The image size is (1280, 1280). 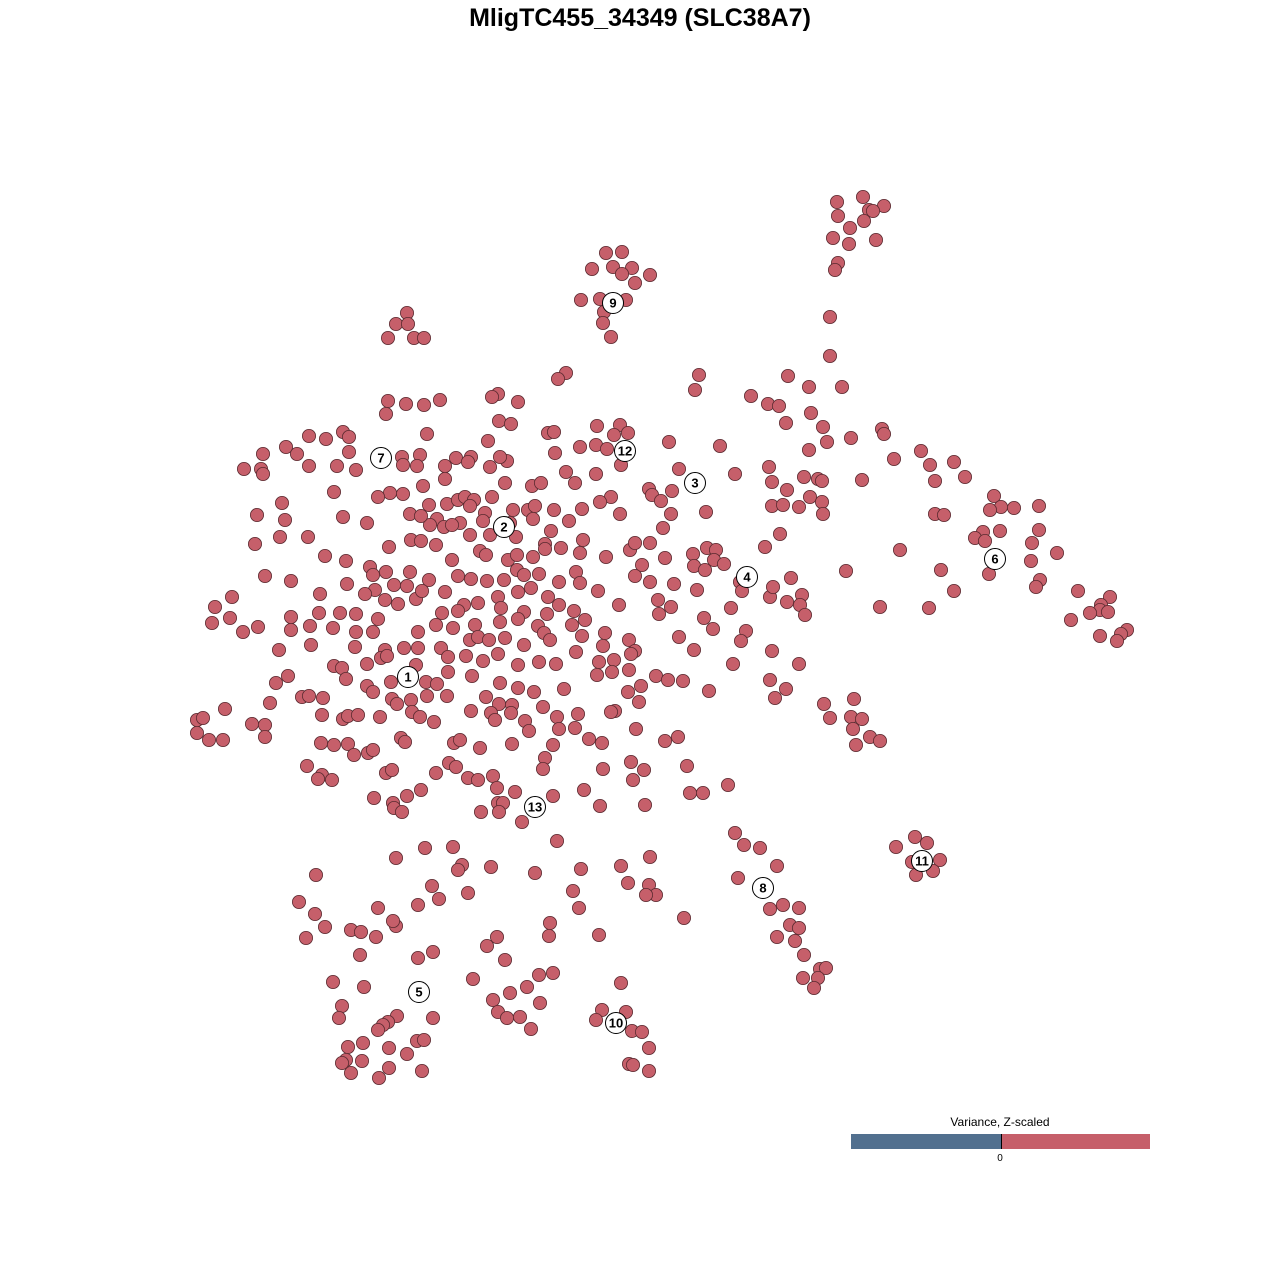 What do you see at coordinates (994, 559) in the screenshot?
I see `cluster-label-text: 6` at bounding box center [994, 559].